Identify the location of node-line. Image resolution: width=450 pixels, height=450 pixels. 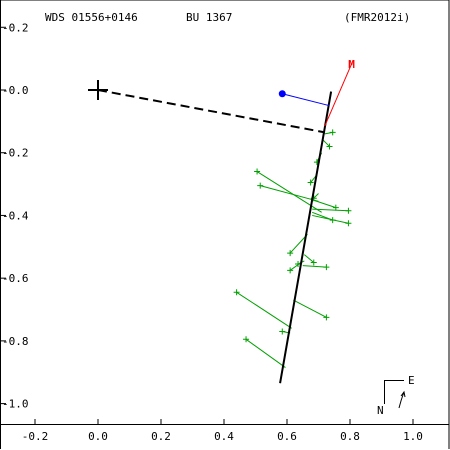
(211, 111).